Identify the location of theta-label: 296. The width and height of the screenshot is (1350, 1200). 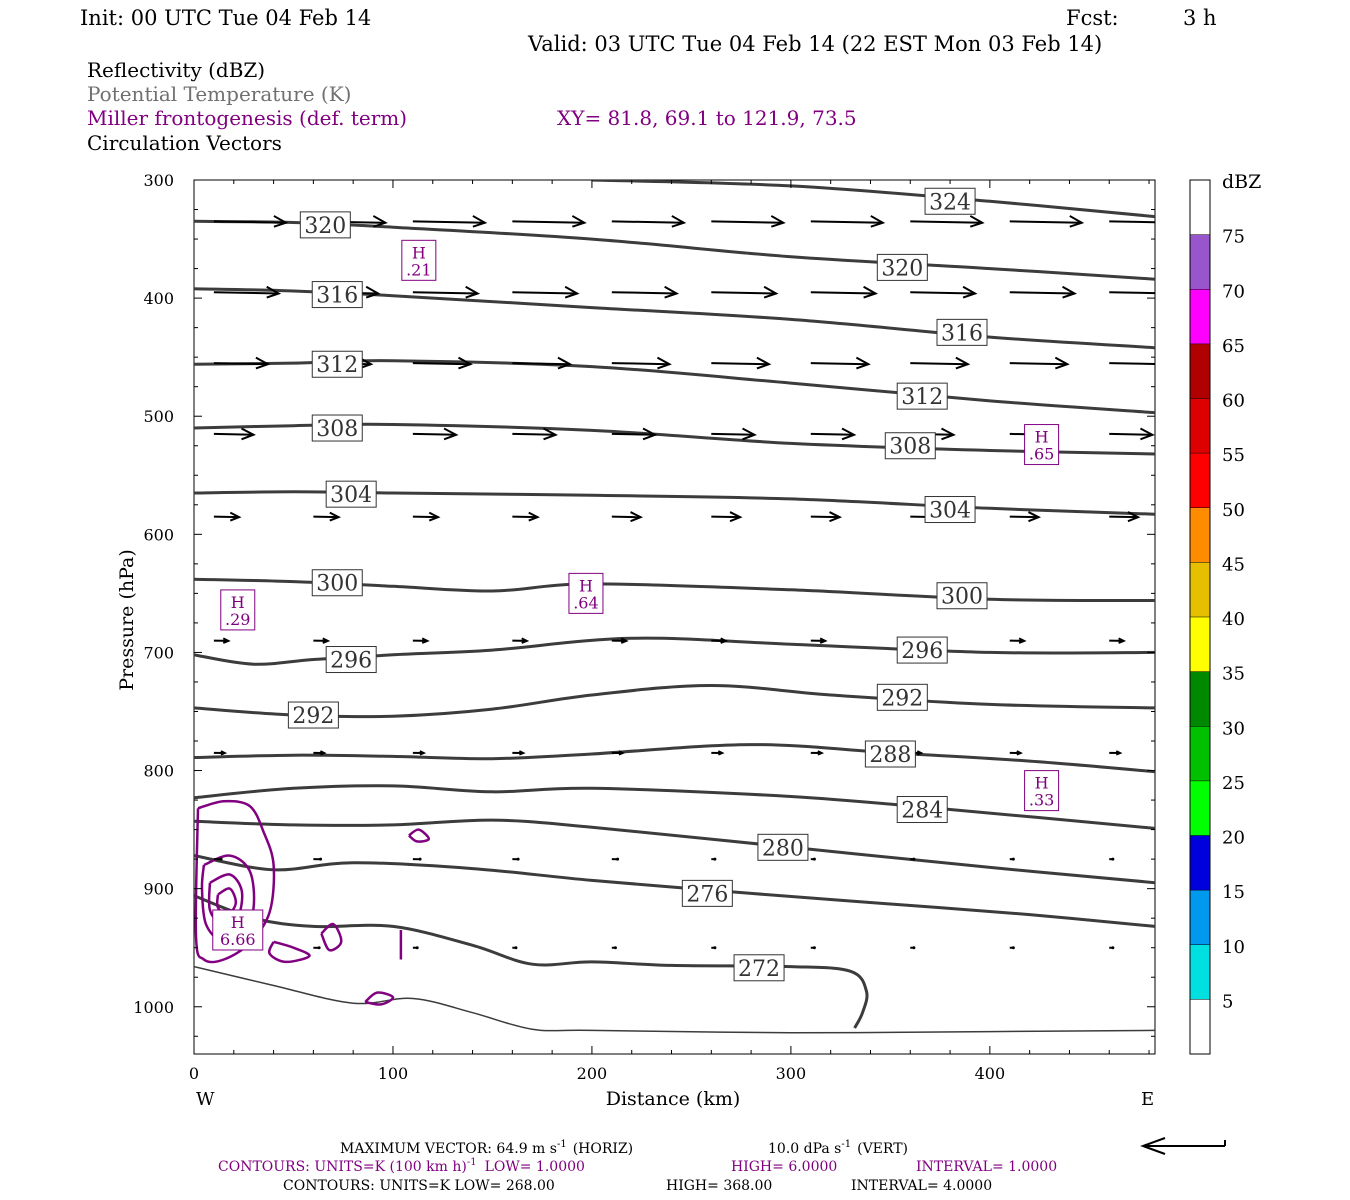
(351, 660).